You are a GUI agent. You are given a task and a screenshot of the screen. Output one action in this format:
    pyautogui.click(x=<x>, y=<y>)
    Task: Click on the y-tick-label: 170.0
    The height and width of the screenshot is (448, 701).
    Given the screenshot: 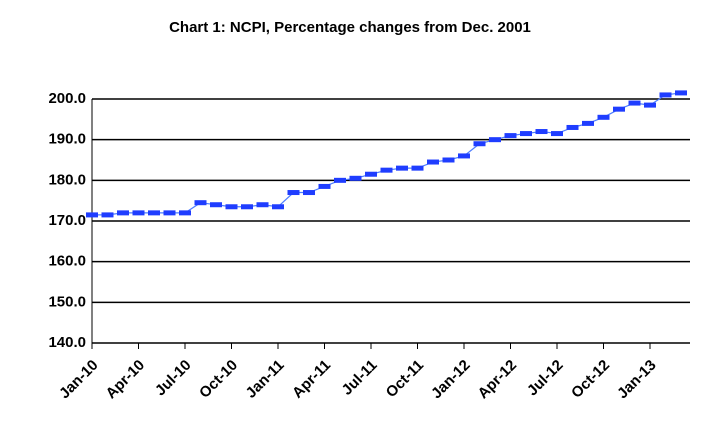 What is the action you would take?
    pyautogui.click(x=67, y=220)
    